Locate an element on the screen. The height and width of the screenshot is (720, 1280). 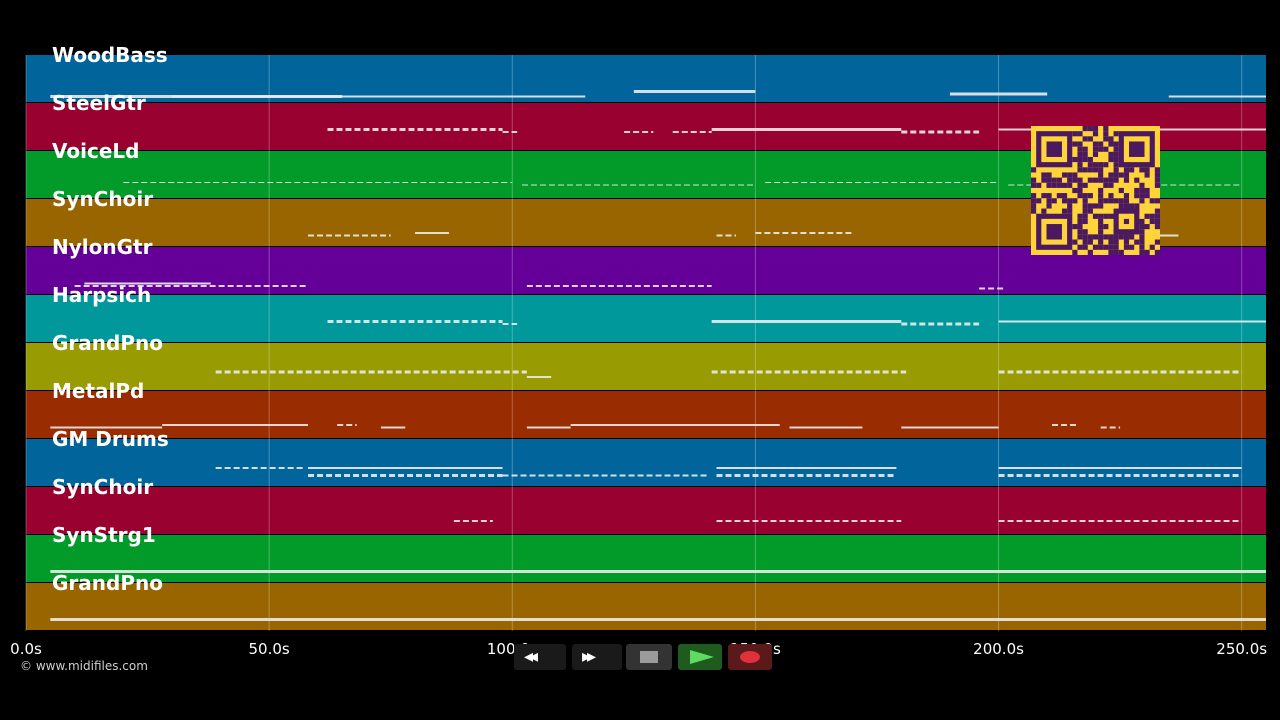
record-icon is located at coordinates (750, 657).